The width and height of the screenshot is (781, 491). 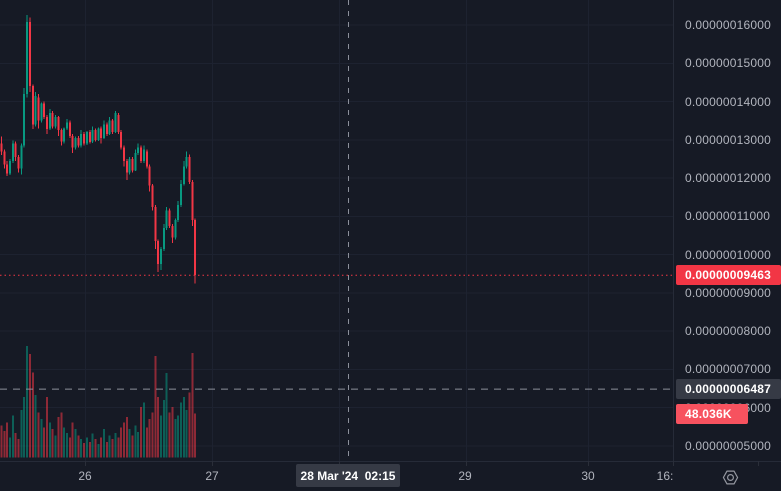 I want to click on crosshair-time-label: 28 Mar '24 02:15, so click(x=348, y=475).